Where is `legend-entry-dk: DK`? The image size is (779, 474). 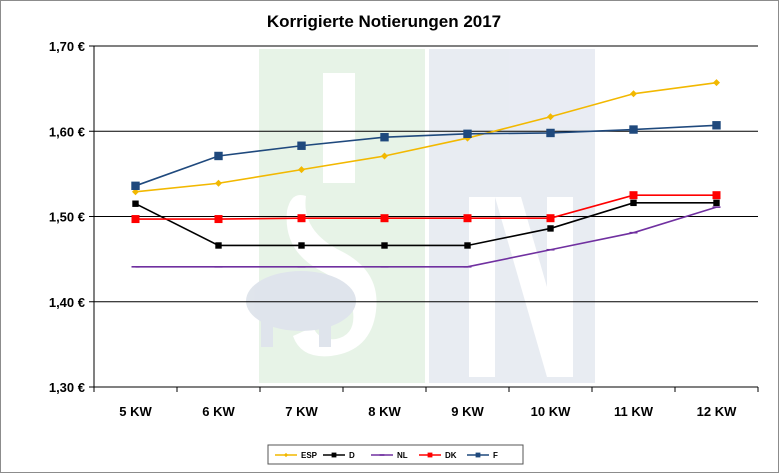
legend-entry-dk: DK is located at coordinates (438, 455).